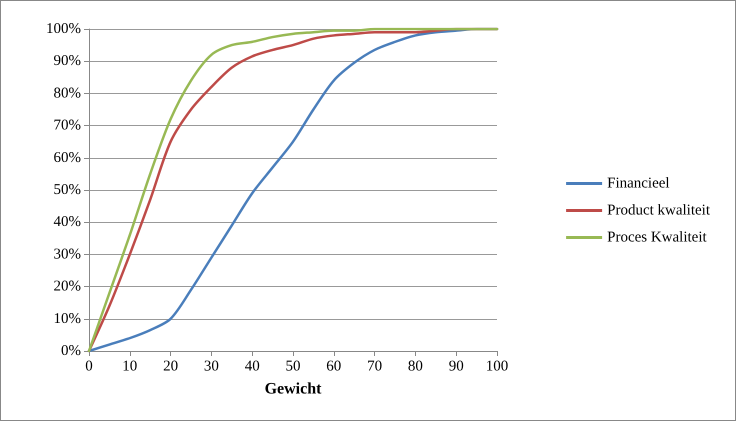 The height and width of the screenshot is (421, 736). I want to click on y-tick-label: 60%, so click(67, 158).